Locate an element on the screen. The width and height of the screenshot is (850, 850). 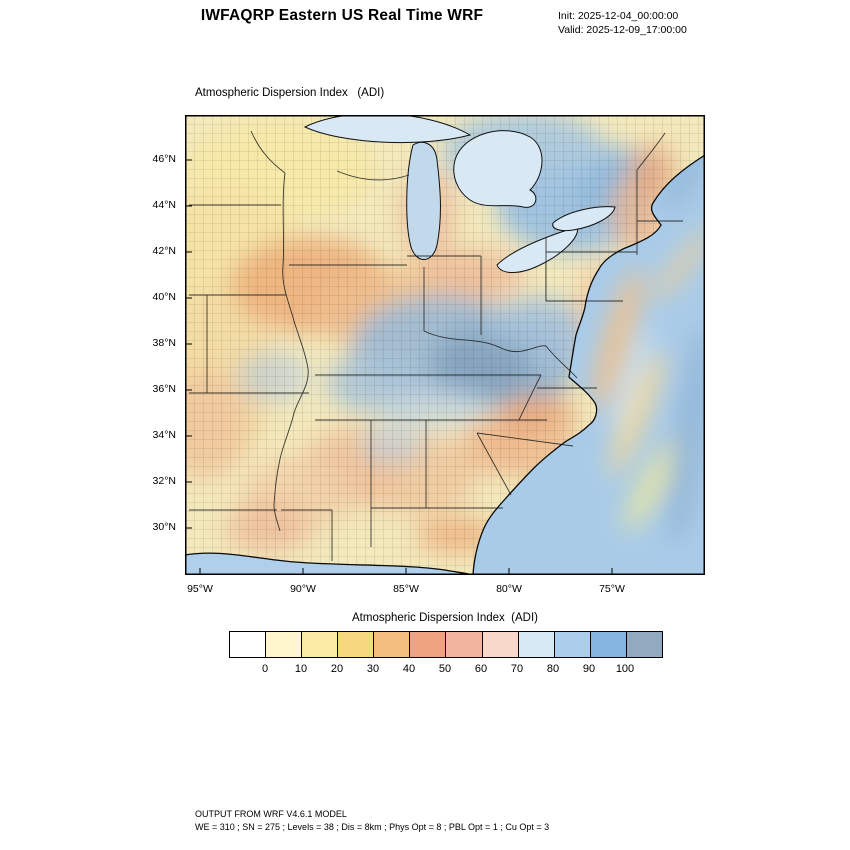
colorbar is located at coordinates (446, 644).